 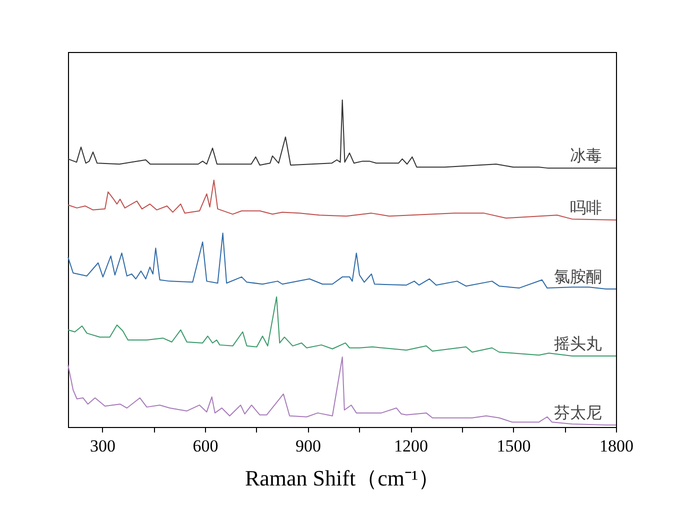 I want to click on series-label: 摇头丸, so click(x=578, y=344).